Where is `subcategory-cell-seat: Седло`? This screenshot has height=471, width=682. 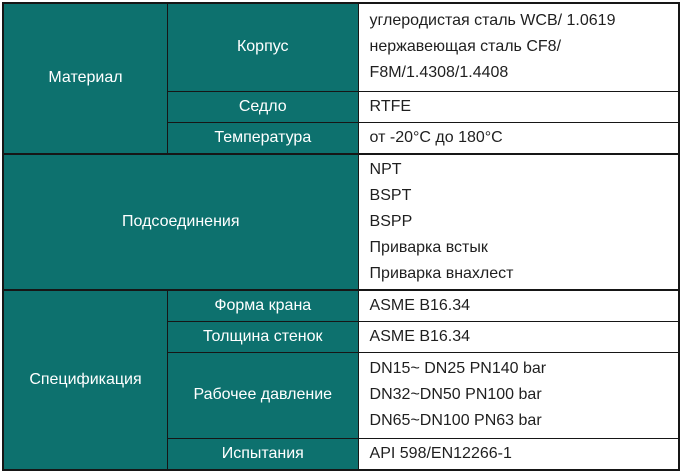 subcategory-cell-seat: Седло is located at coordinates (262, 106).